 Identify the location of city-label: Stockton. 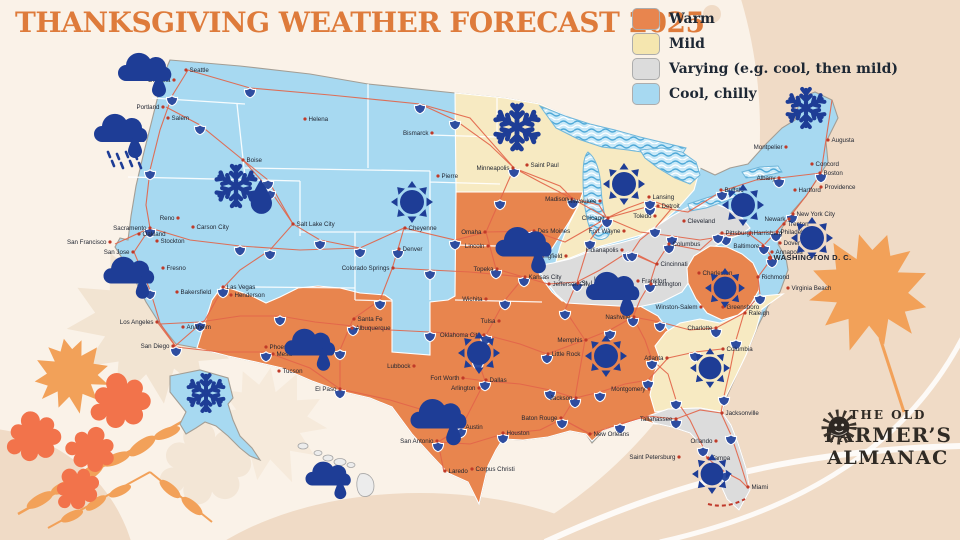
(173, 241).